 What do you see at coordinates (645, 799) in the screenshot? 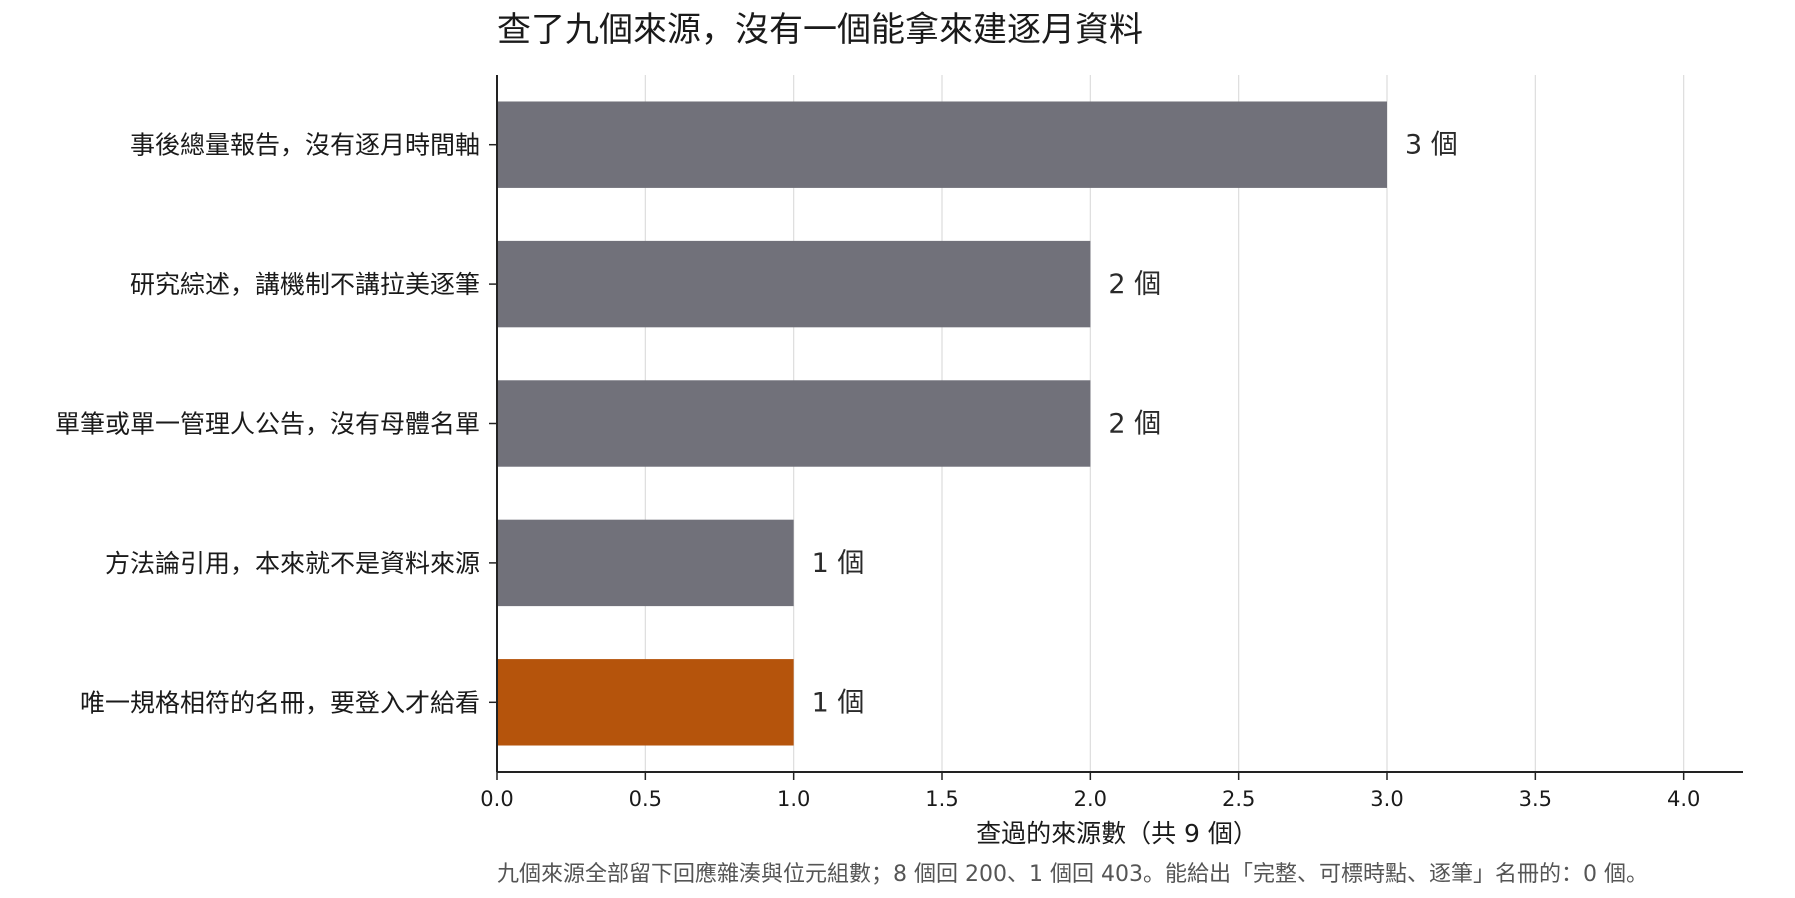
I see `x-tick-label-1: 0.5` at bounding box center [645, 799].